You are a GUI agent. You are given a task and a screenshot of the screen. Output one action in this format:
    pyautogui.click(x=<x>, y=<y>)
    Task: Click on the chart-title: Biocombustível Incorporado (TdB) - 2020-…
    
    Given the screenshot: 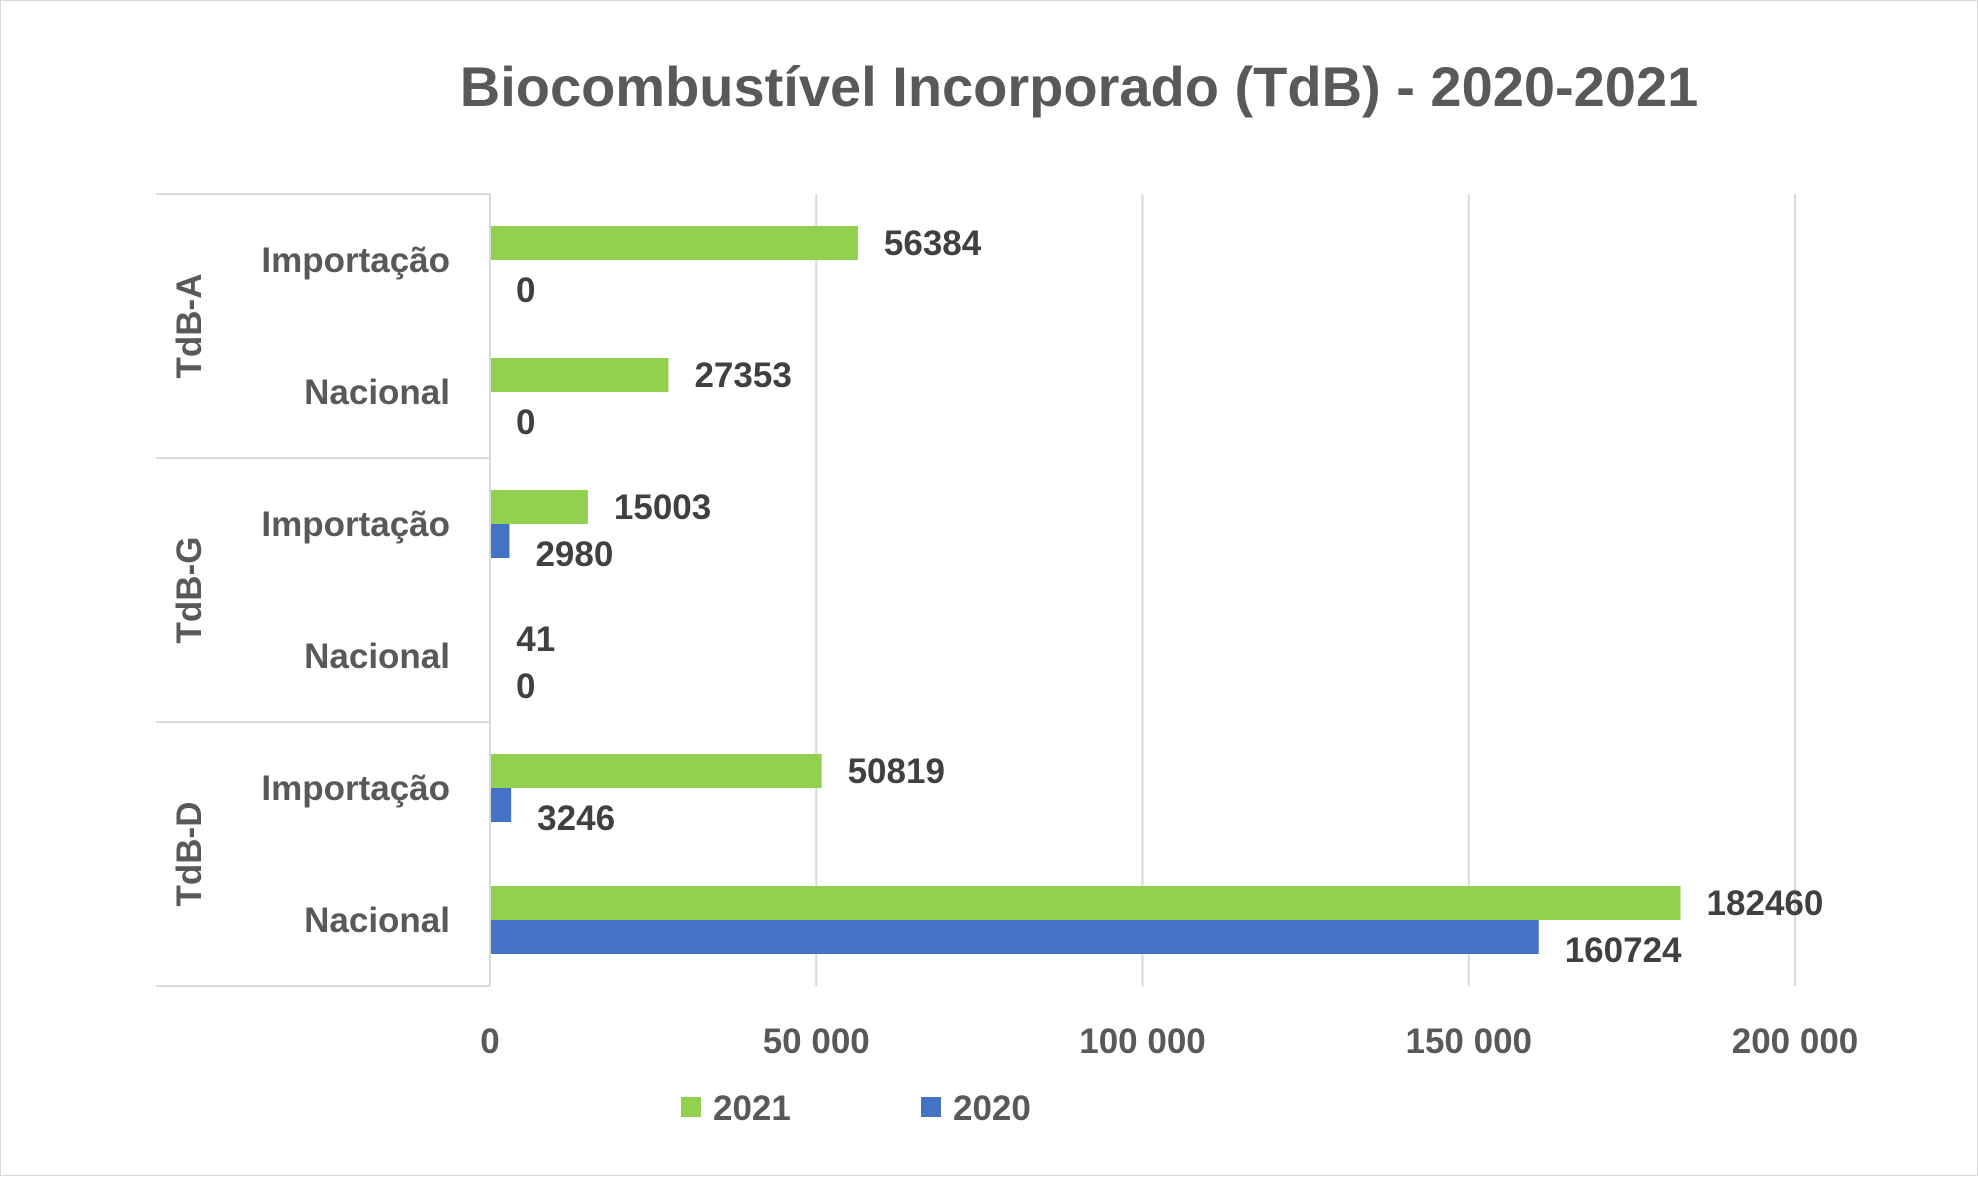 What is the action you would take?
    pyautogui.click(x=1079, y=86)
    